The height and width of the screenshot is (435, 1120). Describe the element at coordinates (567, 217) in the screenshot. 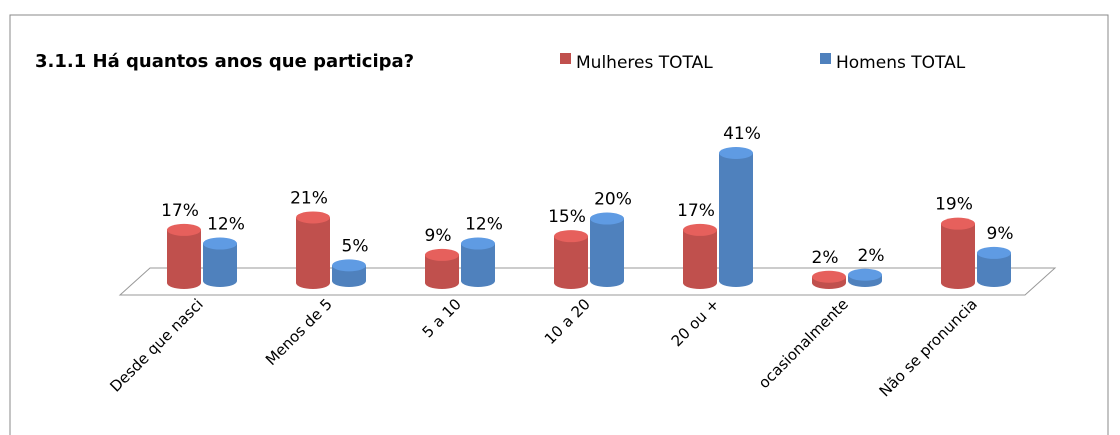

I see `value-label: 15%` at that location.